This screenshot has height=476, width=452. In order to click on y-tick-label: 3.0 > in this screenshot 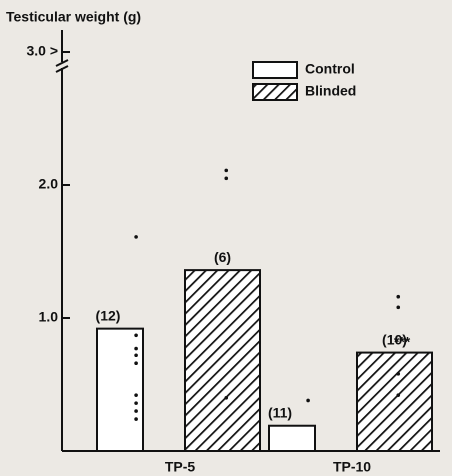, I will do `click(42, 51)`.